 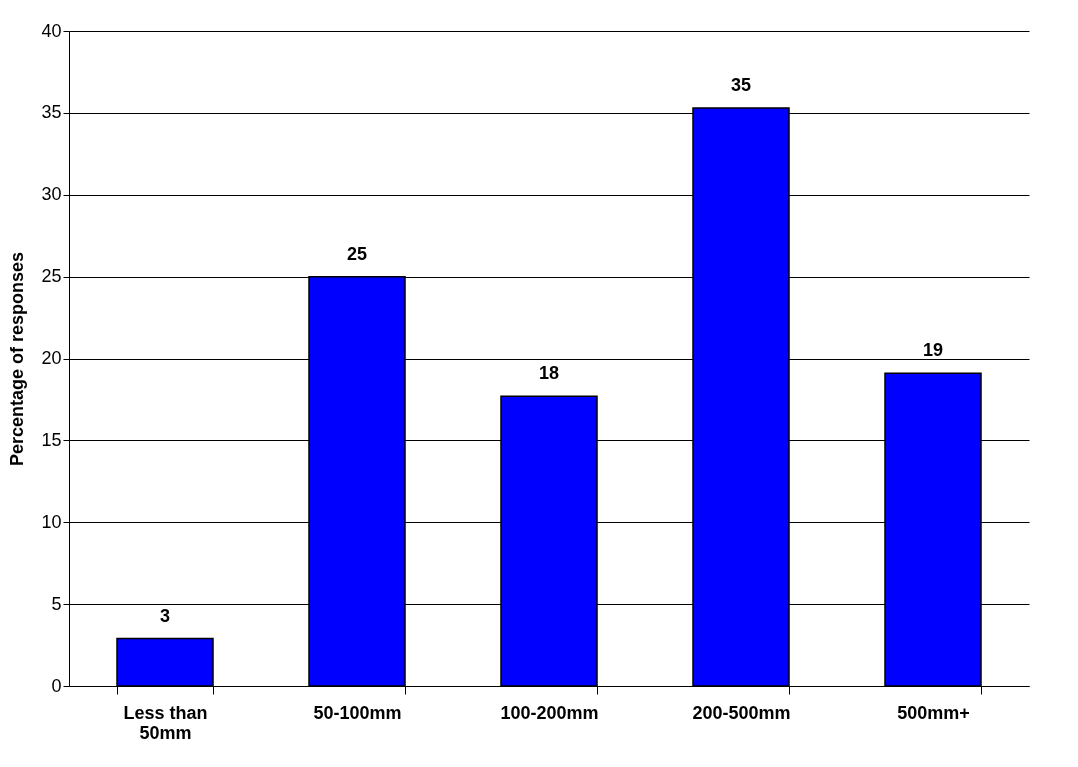 What do you see at coordinates (165, 722) in the screenshot?
I see `x-tick-label: Less than 50mm` at bounding box center [165, 722].